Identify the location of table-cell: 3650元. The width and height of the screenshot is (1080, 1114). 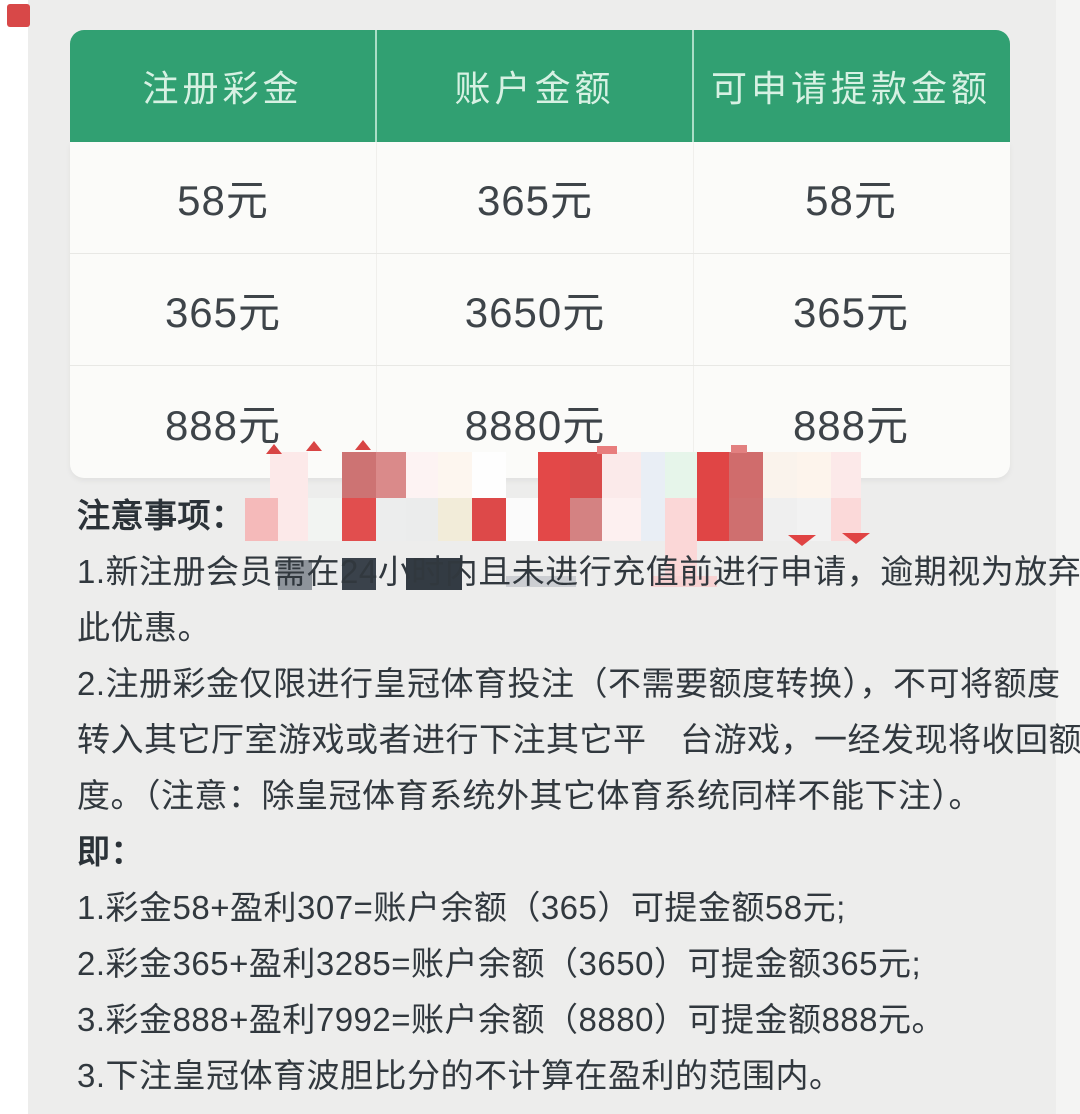
(535, 309).